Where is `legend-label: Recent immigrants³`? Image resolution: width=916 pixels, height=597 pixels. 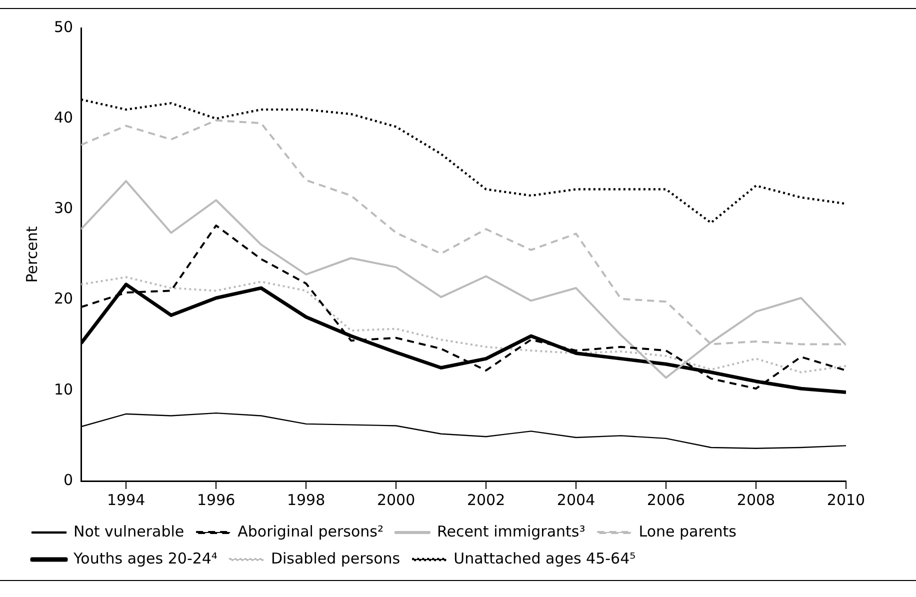 legend-label: Recent immigrants³ is located at coordinates (511, 531).